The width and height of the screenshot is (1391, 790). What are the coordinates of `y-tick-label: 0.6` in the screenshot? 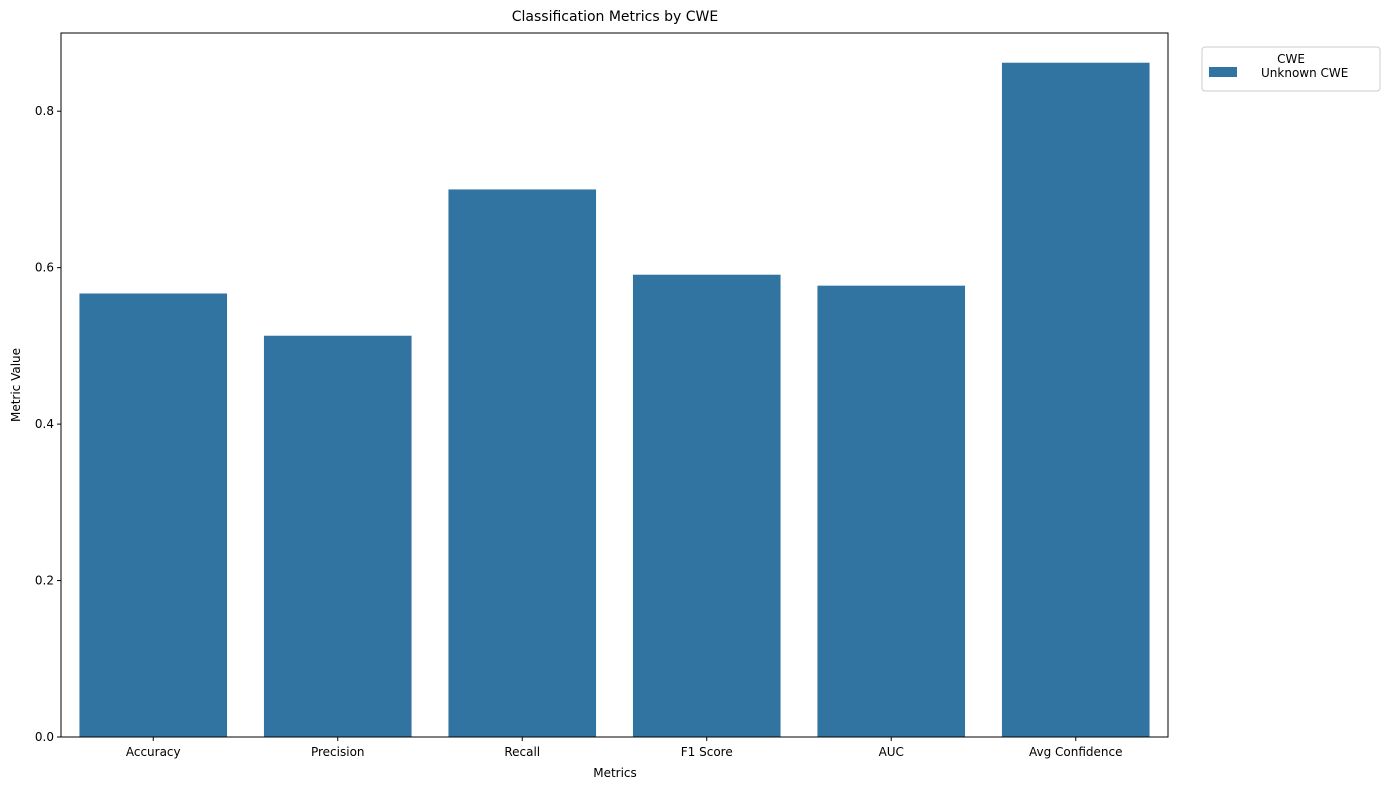 It's located at (44, 268).